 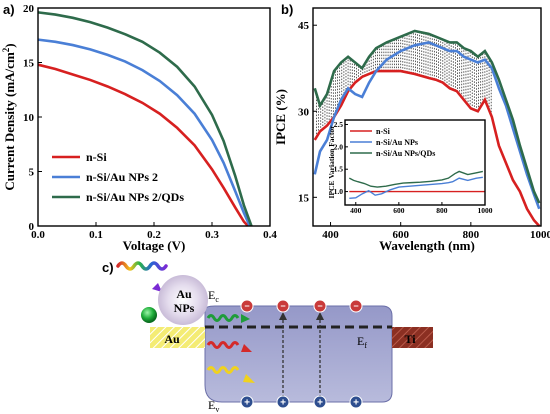 I want to click on green-photon-wave, so click(x=223, y=318).